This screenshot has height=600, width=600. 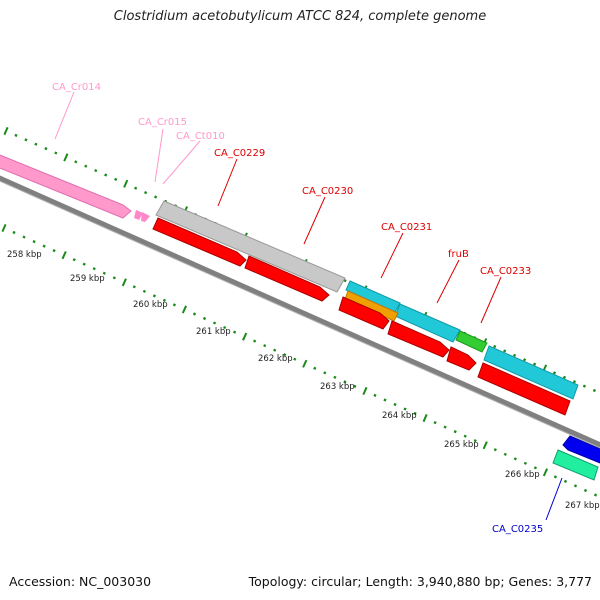 What do you see at coordinates (200, 136) in the screenshot?
I see `gene-label: CA_Ct010` at bounding box center [200, 136].